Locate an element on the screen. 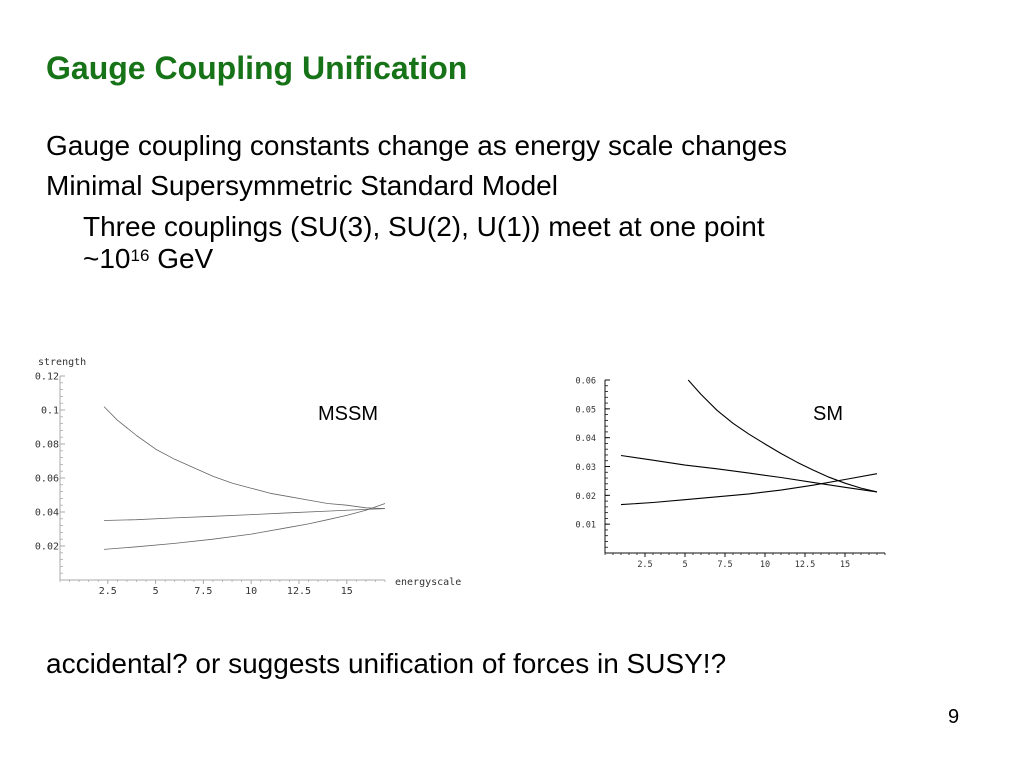 The height and width of the screenshot is (768, 1024). chart0-x-tick-label: 12.5 is located at coordinates (299, 591).